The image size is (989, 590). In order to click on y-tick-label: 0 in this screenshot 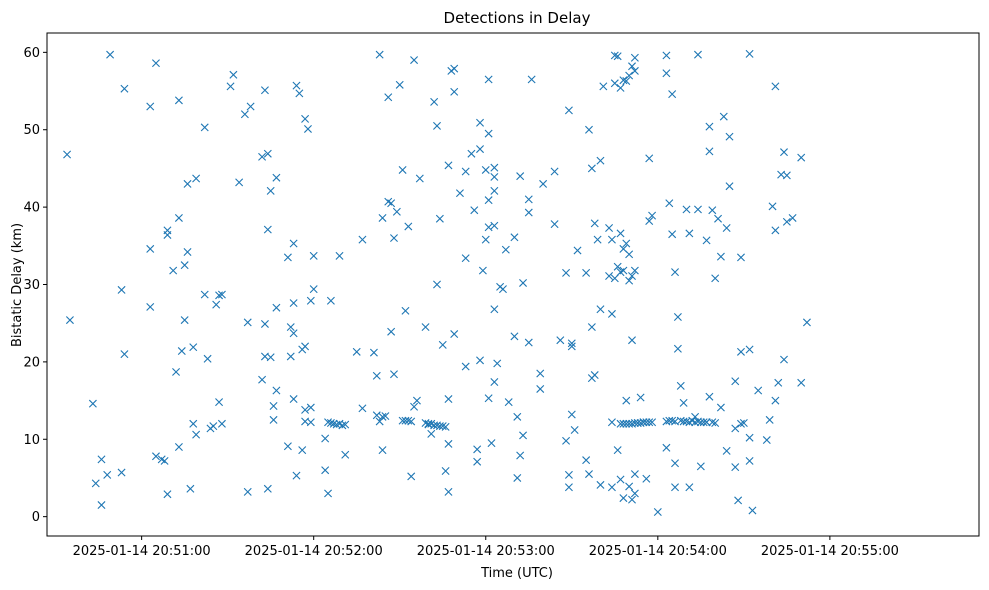, I will do `click(36, 517)`.